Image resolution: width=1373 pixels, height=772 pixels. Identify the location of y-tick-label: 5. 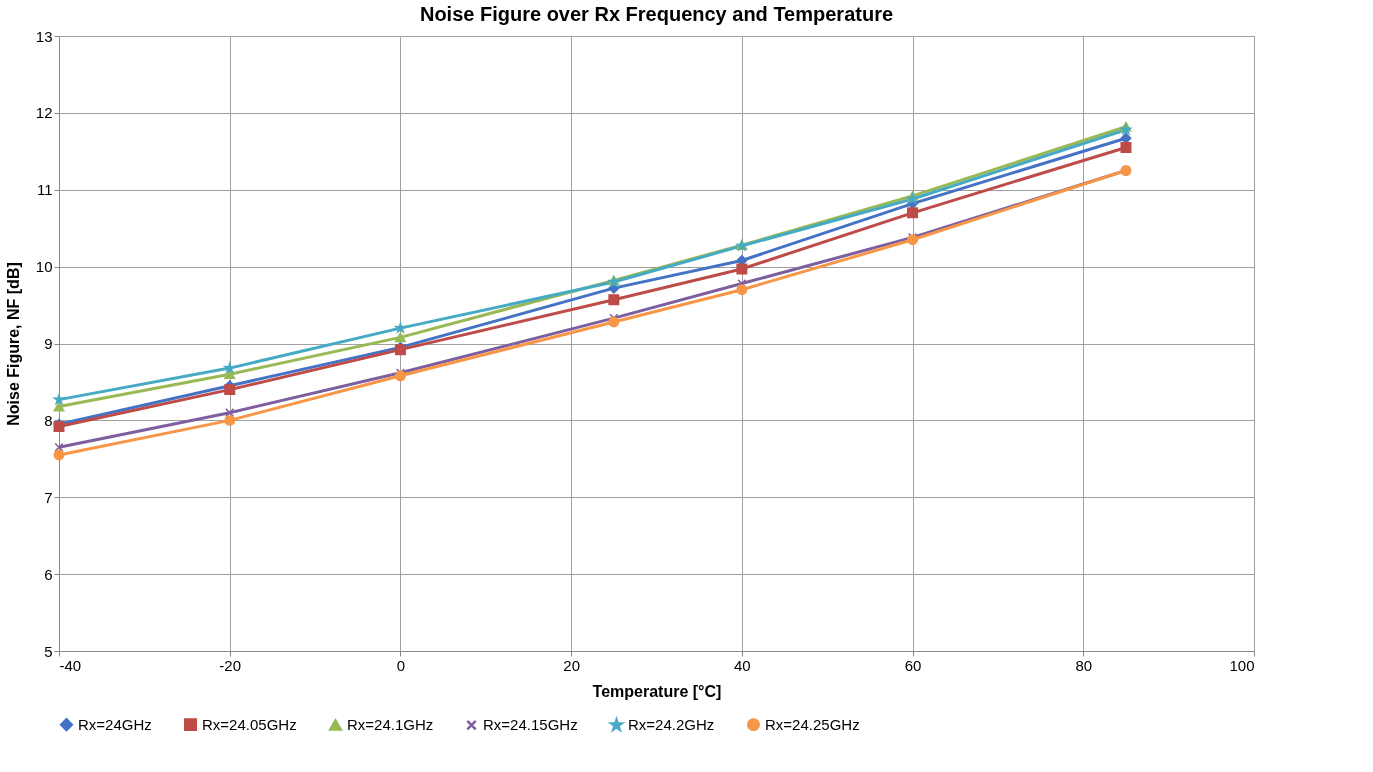
(48, 651).